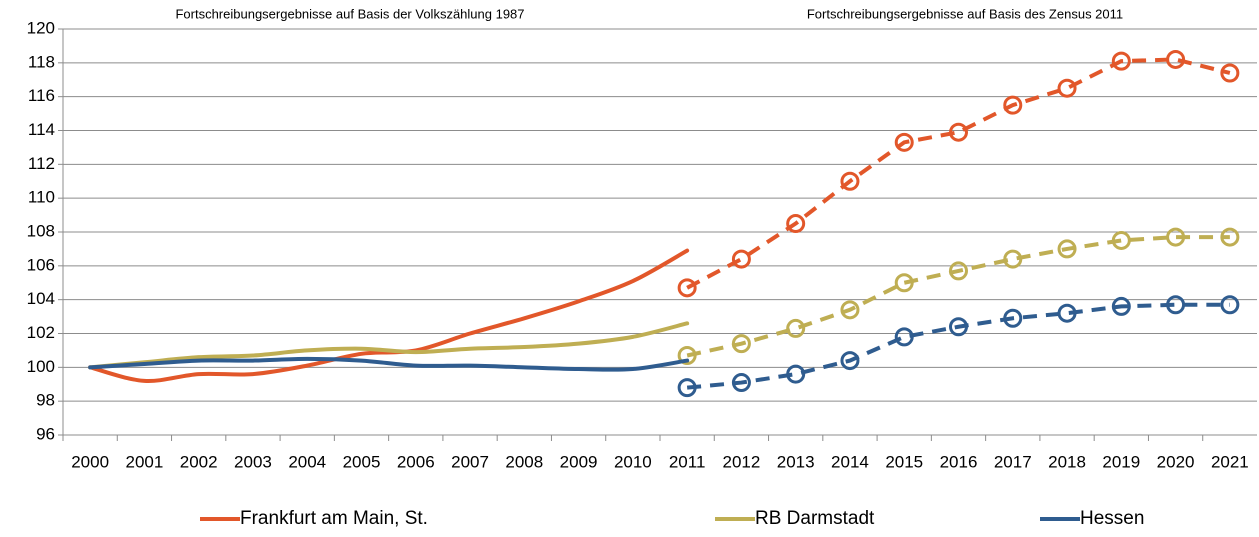 This screenshot has width=1259, height=537. What do you see at coordinates (41, 366) in the screenshot?
I see `y-tick-label: 100` at bounding box center [41, 366].